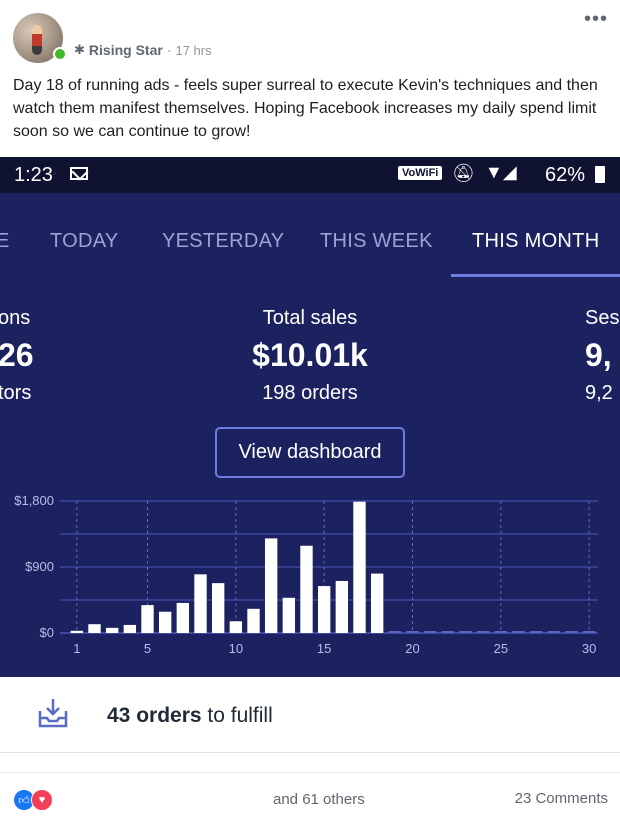  Describe the element at coordinates (76, 648) in the screenshot. I see `x-tick-label: 1` at that location.